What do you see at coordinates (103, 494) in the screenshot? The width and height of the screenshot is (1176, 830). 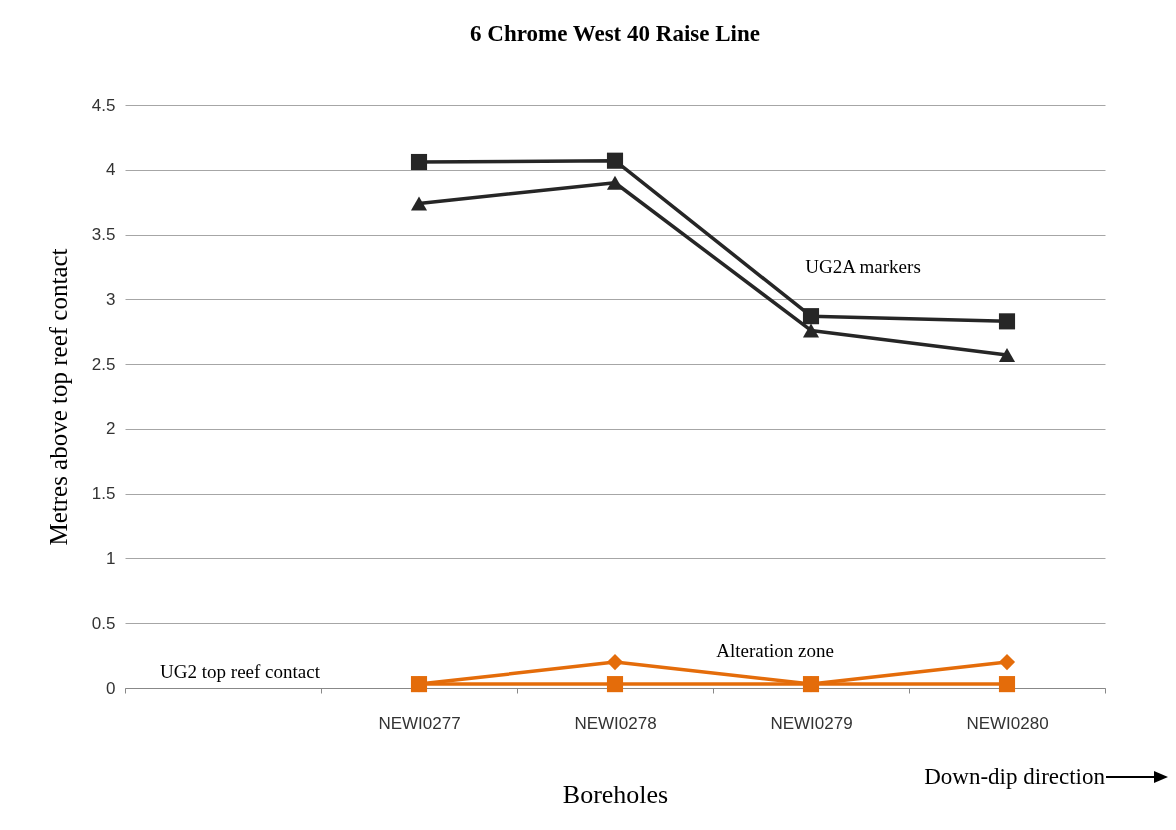 I see `y-tick-label: 1.5` at bounding box center [103, 494].